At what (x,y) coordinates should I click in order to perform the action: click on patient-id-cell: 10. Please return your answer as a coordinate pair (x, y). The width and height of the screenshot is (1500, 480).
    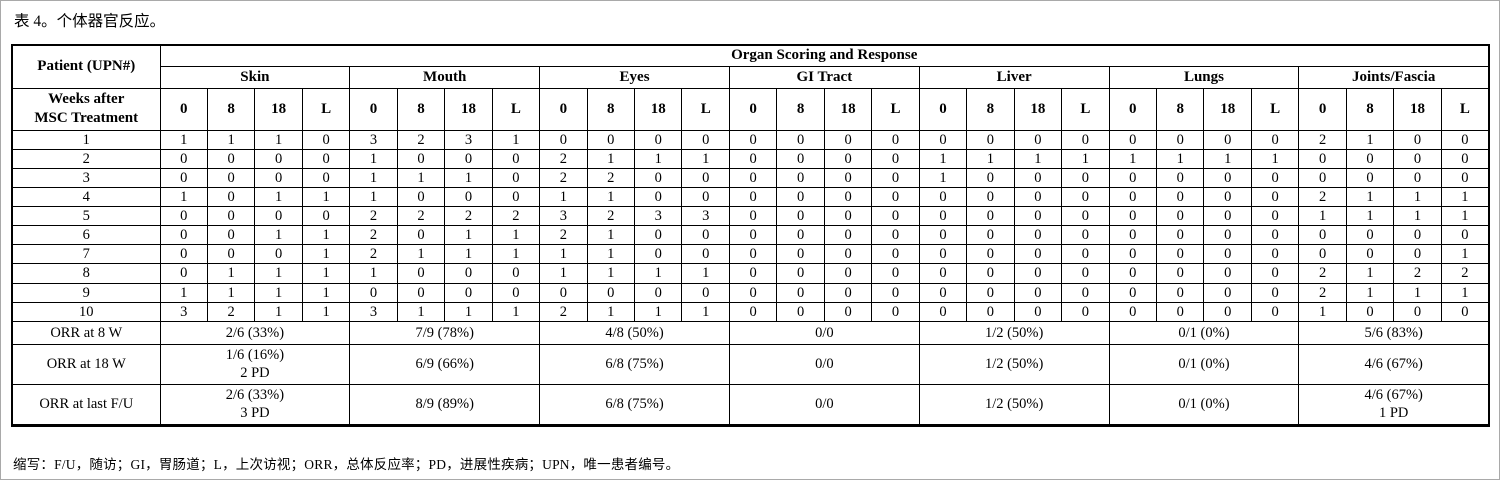
    Looking at the image, I should click on (86, 311).